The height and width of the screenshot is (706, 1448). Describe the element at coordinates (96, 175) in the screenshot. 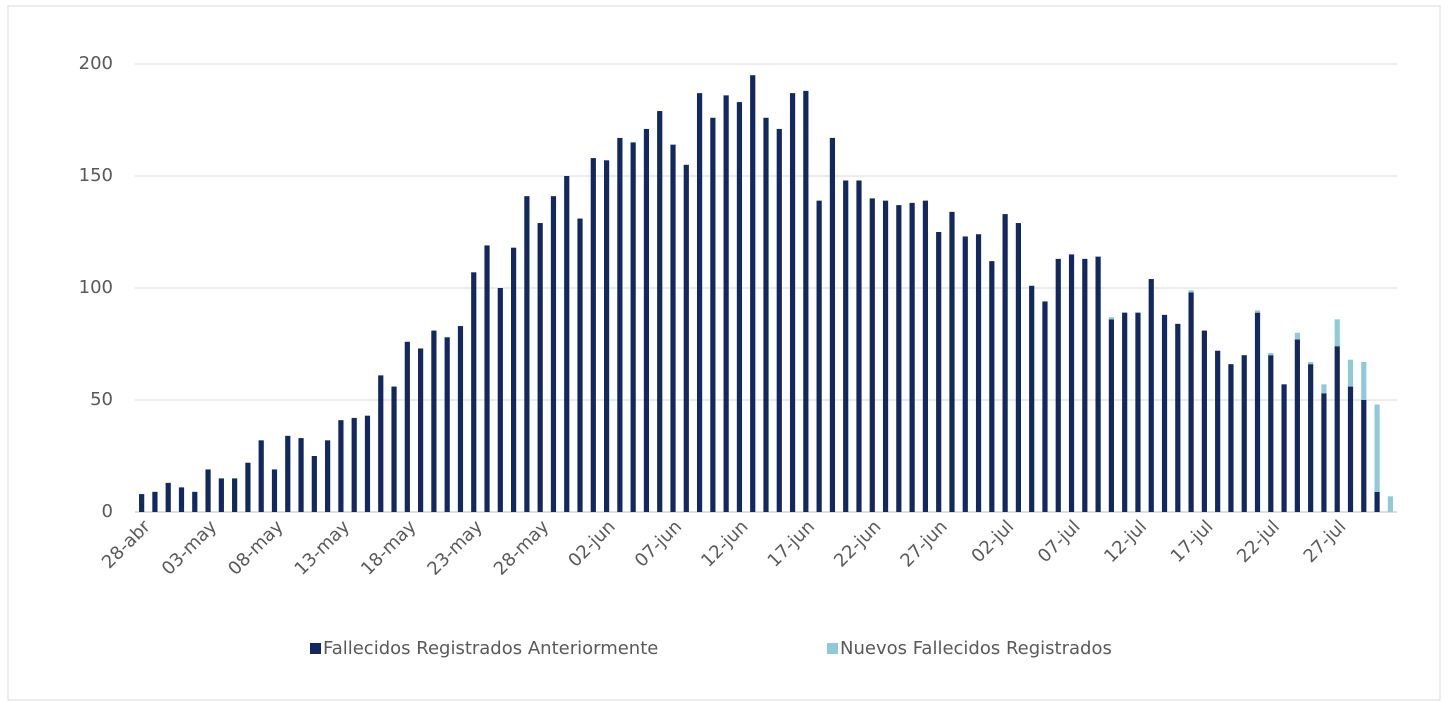

I see `y-tick-label: 150` at that location.